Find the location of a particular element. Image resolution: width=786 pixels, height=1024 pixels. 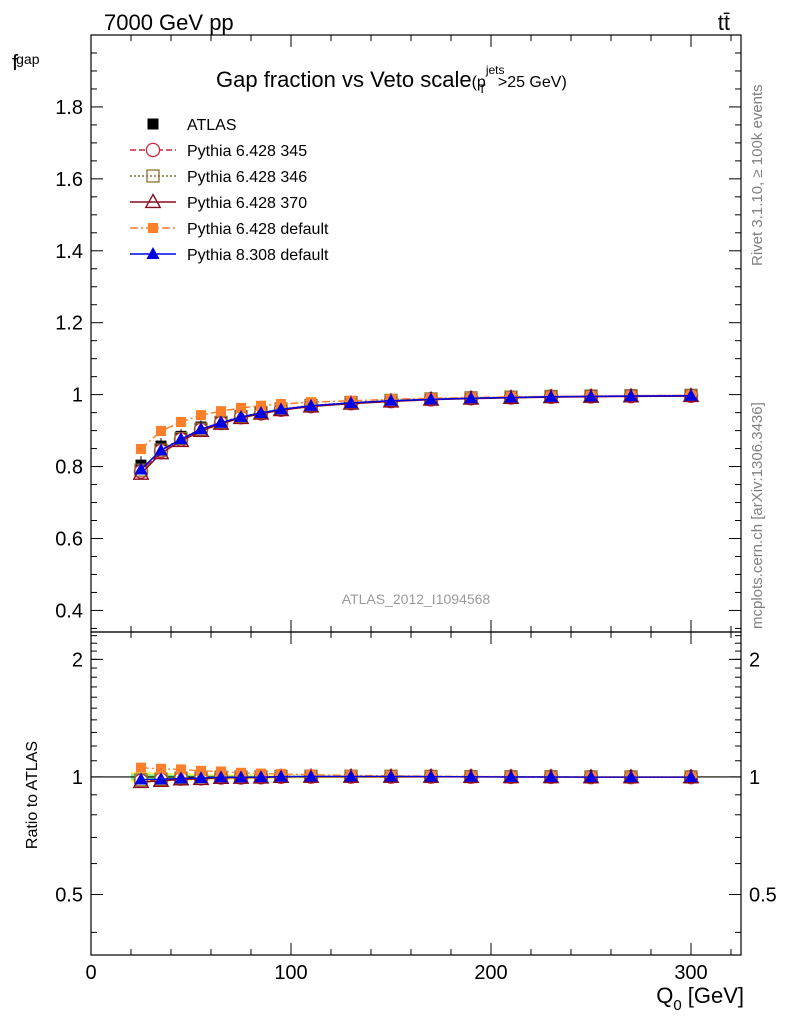

y-tick-label: 0.4 is located at coordinates (69, 611).